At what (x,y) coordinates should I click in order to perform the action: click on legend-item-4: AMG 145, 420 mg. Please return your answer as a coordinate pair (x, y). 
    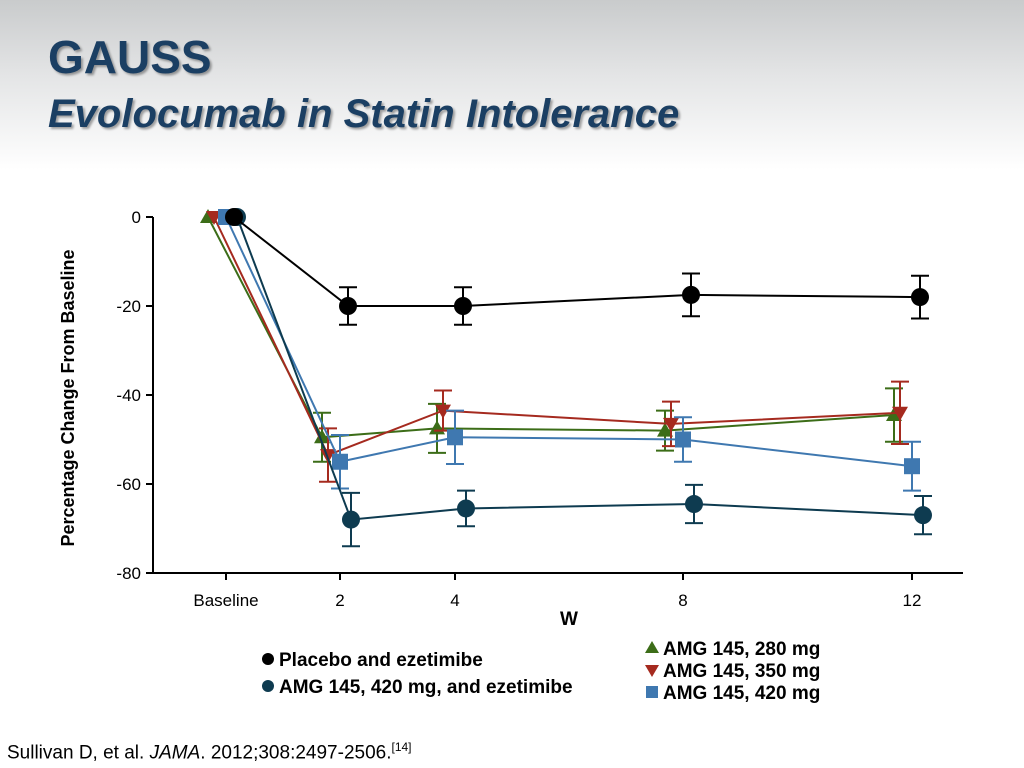
    Looking at the image, I should click on (733, 693).